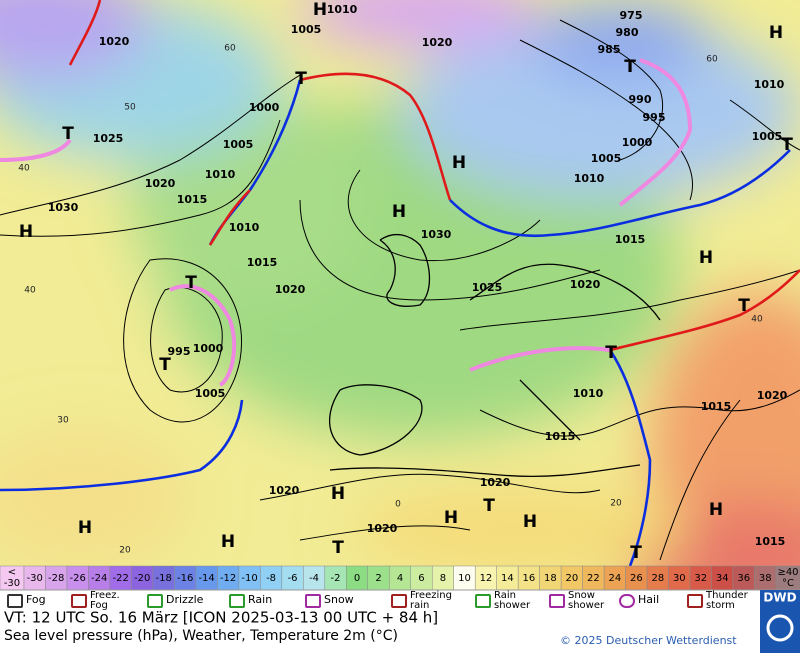 The image size is (800, 653). What do you see at coordinates (443, 578) in the screenshot?
I see `scale-label: 8` at bounding box center [443, 578].